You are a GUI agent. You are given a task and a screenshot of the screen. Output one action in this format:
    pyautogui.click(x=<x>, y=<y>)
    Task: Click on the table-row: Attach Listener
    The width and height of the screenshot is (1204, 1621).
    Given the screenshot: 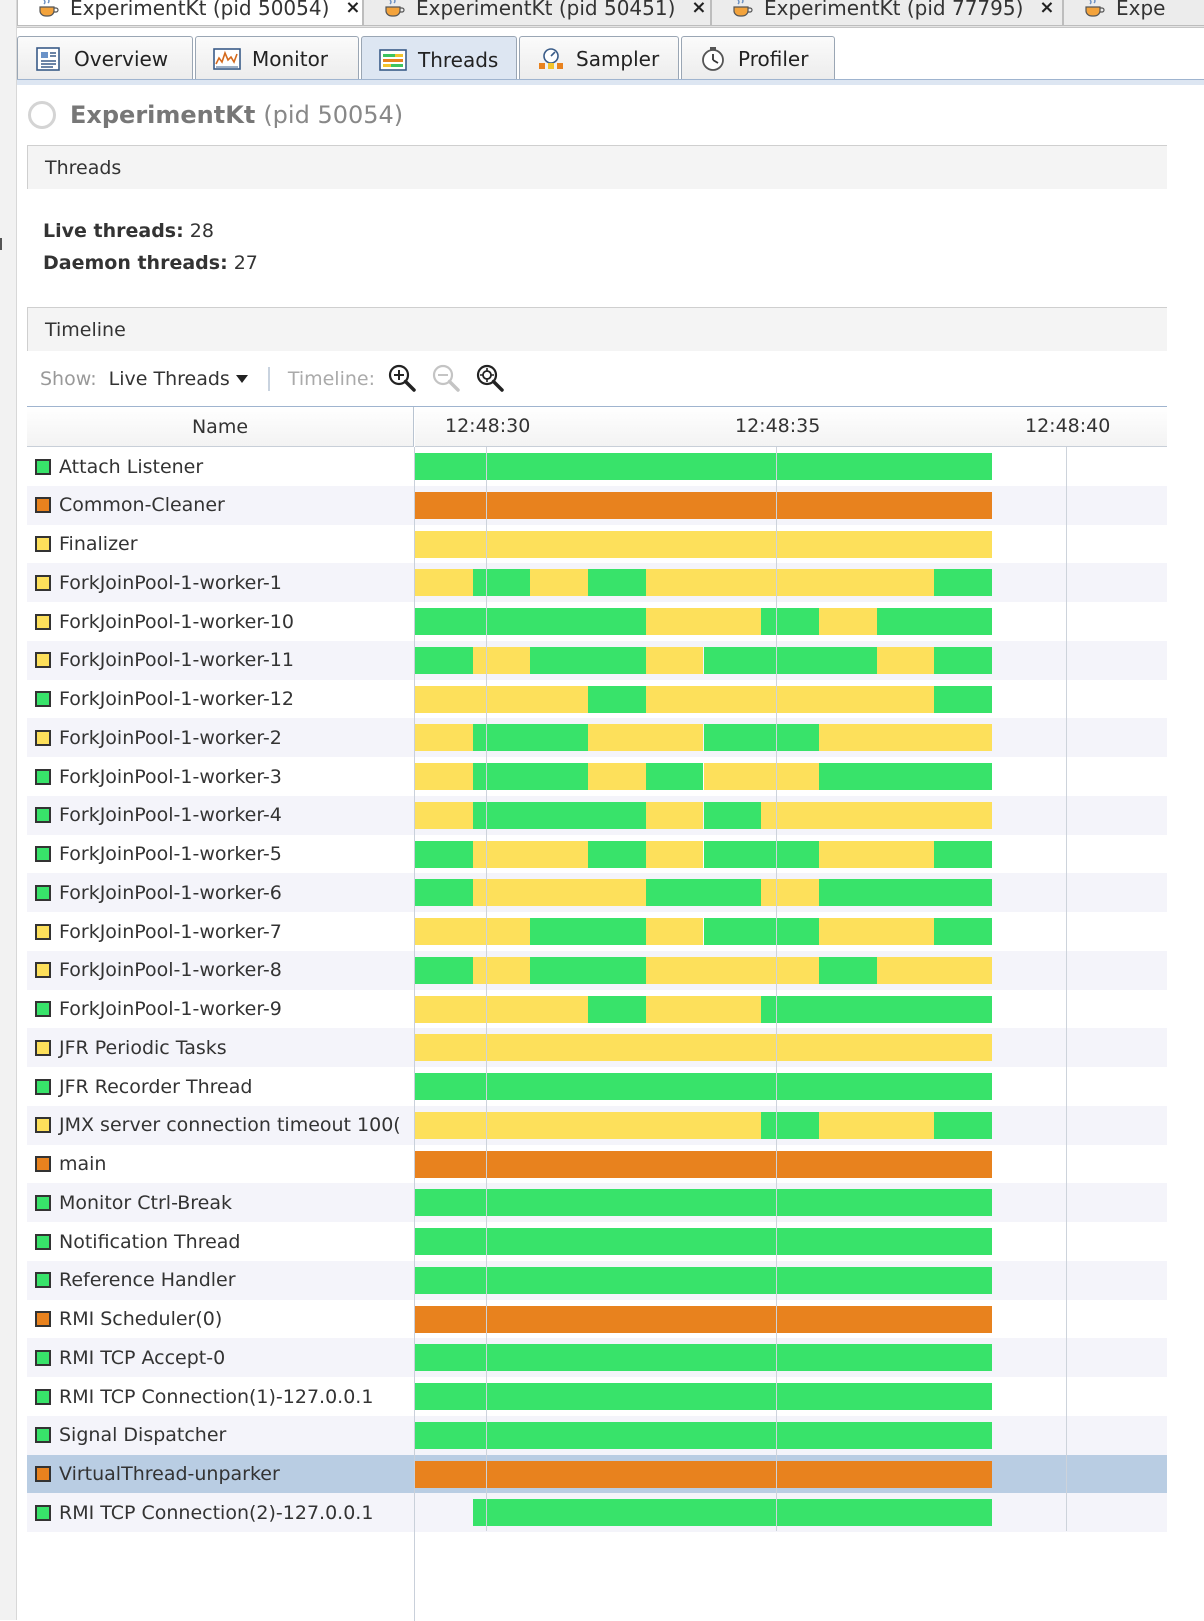 What is the action you would take?
    pyautogui.click(x=597, y=466)
    